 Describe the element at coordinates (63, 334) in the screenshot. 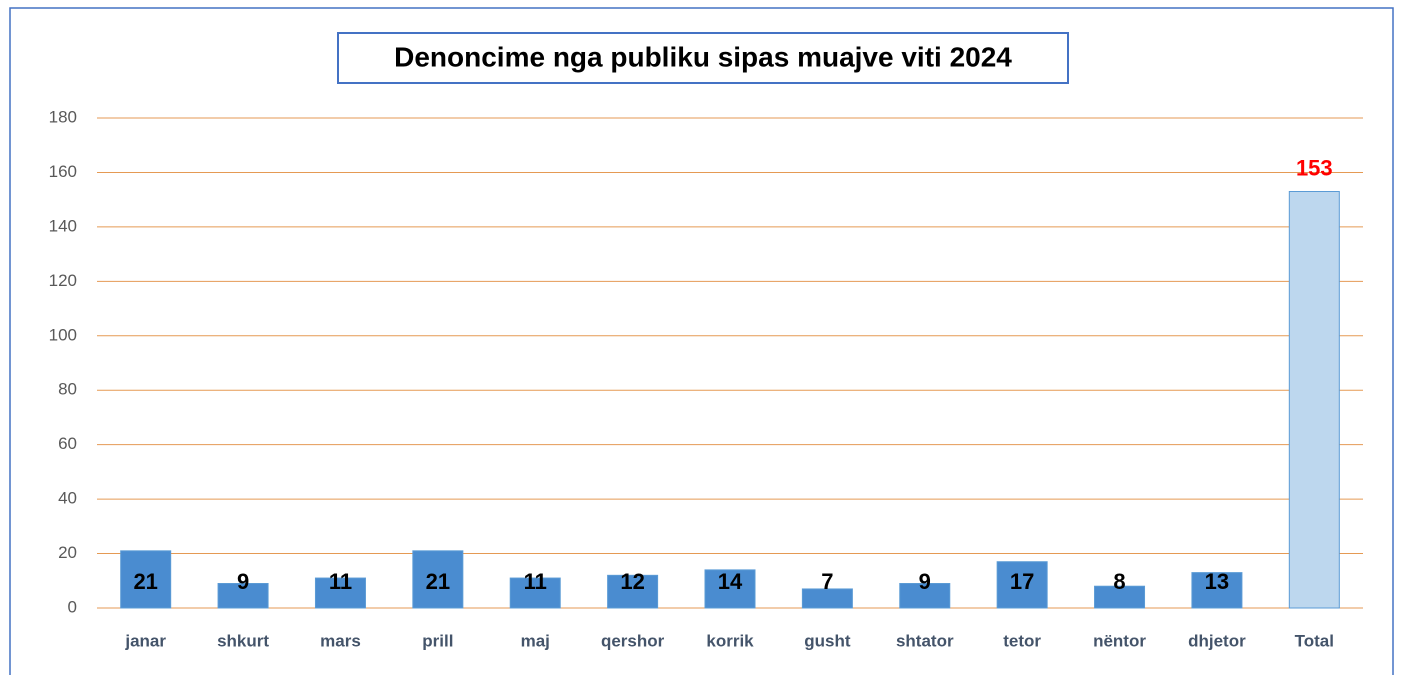

I see `y-tick-label: 100` at that location.